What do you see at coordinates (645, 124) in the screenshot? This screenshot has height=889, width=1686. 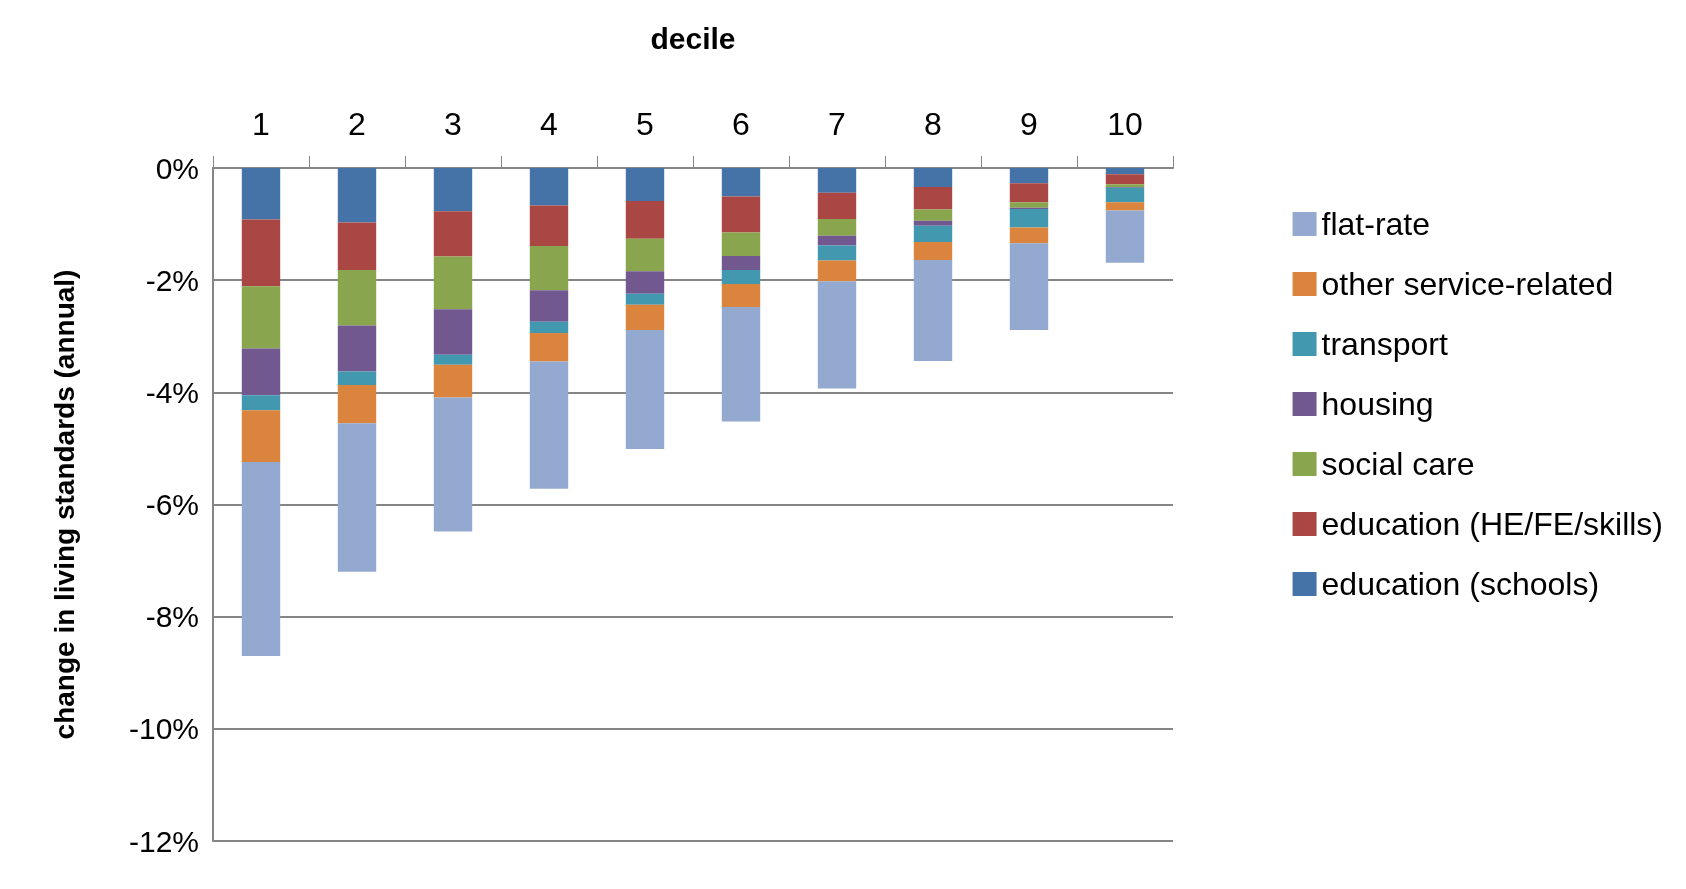 I see `x-tick-label: 5` at bounding box center [645, 124].